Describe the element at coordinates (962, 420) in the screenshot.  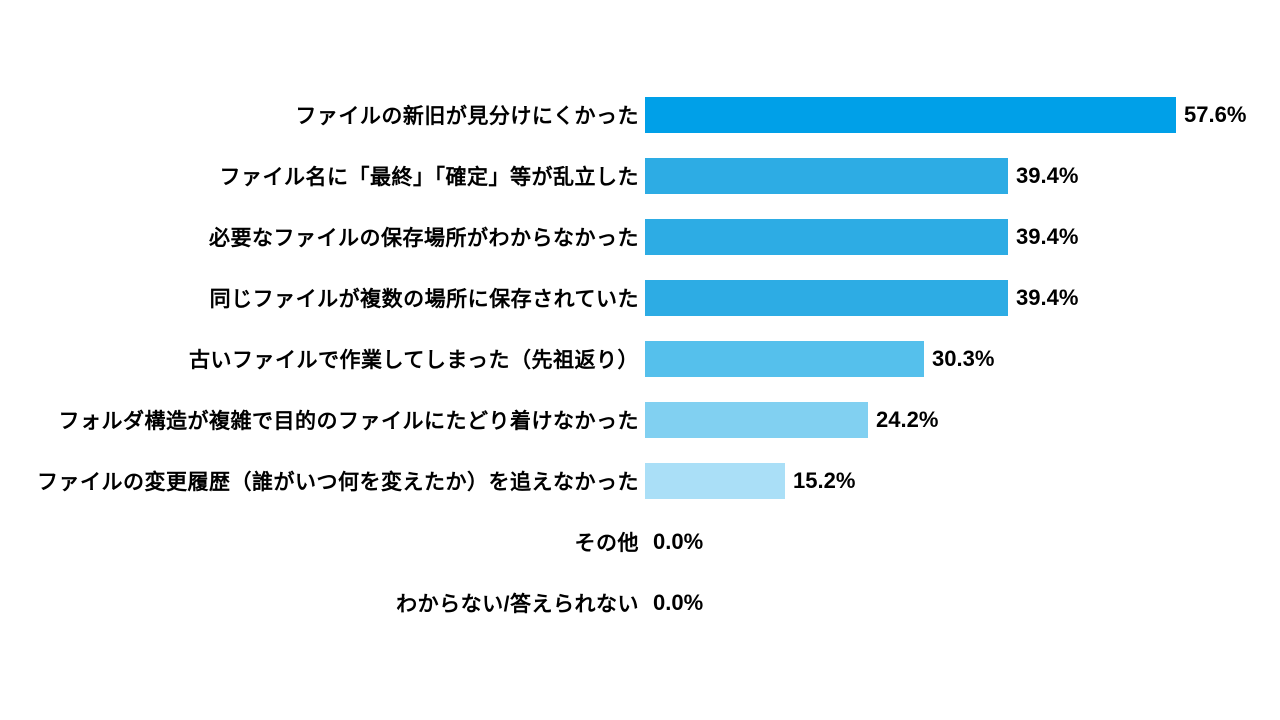
I see `bar-area: 24.2%` at that location.